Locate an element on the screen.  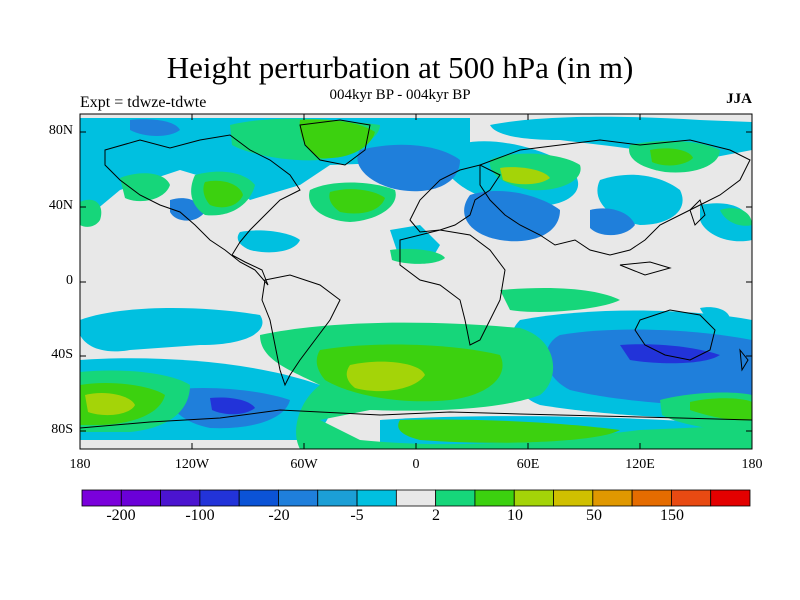
colorbar-label: 150 is located at coordinates (672, 515).